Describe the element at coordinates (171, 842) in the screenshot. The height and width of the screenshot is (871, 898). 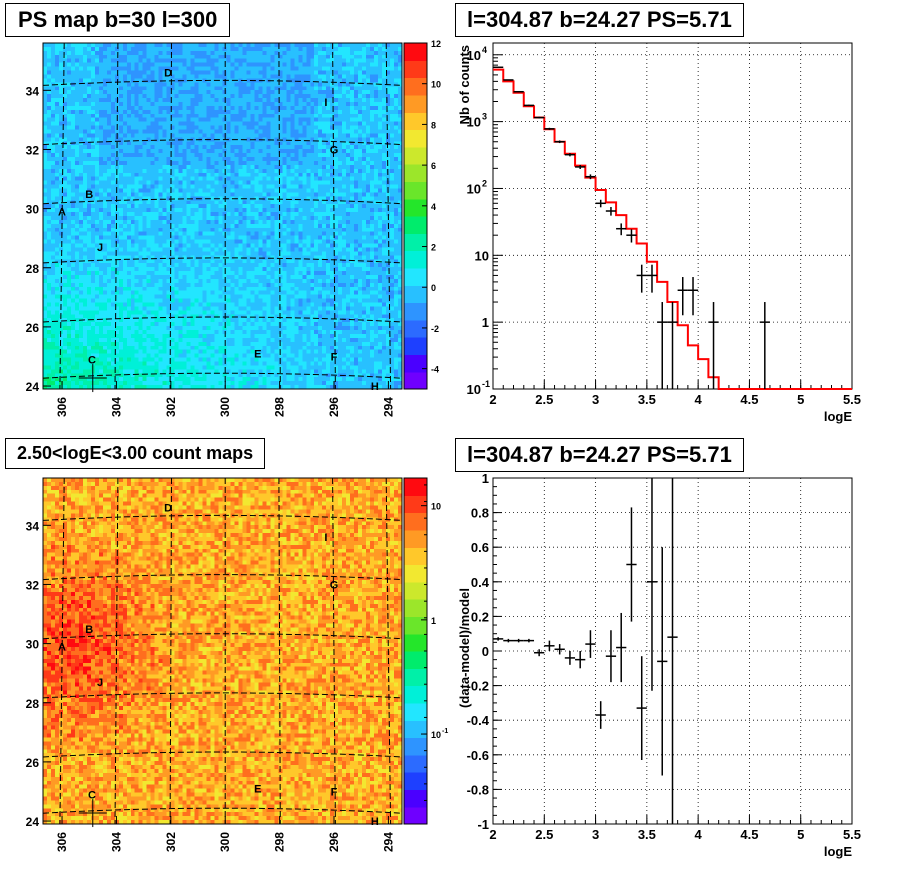
I see `x-tick-label: 302` at that location.